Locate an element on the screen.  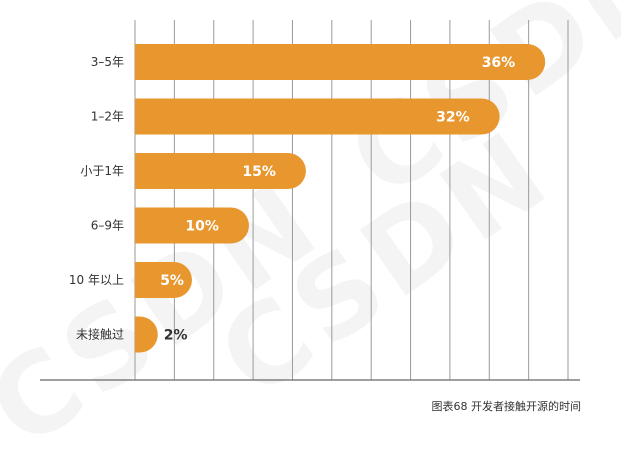
value-label-1: 32% is located at coordinates (453, 118).